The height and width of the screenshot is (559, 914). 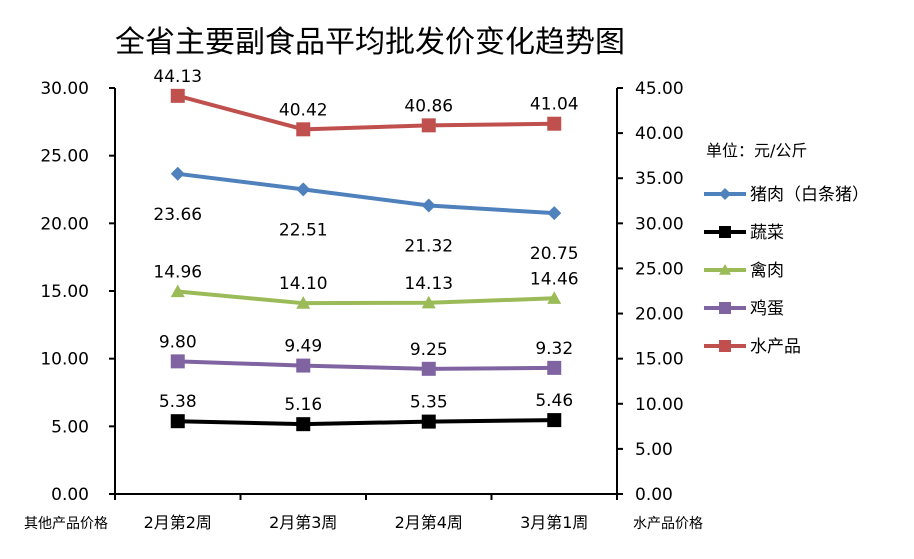 What do you see at coordinates (429, 522) in the screenshot?
I see `x-tick-label: 2月第4周` at bounding box center [429, 522].